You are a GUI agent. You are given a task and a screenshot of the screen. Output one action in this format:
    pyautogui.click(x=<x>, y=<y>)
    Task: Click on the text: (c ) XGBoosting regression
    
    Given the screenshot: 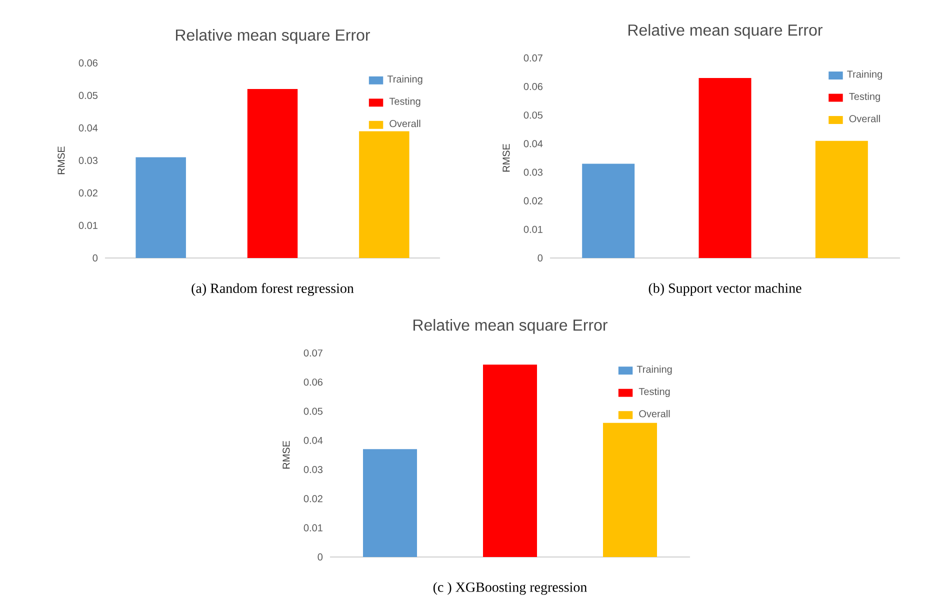 What is the action you would take?
    pyautogui.click(x=510, y=588)
    